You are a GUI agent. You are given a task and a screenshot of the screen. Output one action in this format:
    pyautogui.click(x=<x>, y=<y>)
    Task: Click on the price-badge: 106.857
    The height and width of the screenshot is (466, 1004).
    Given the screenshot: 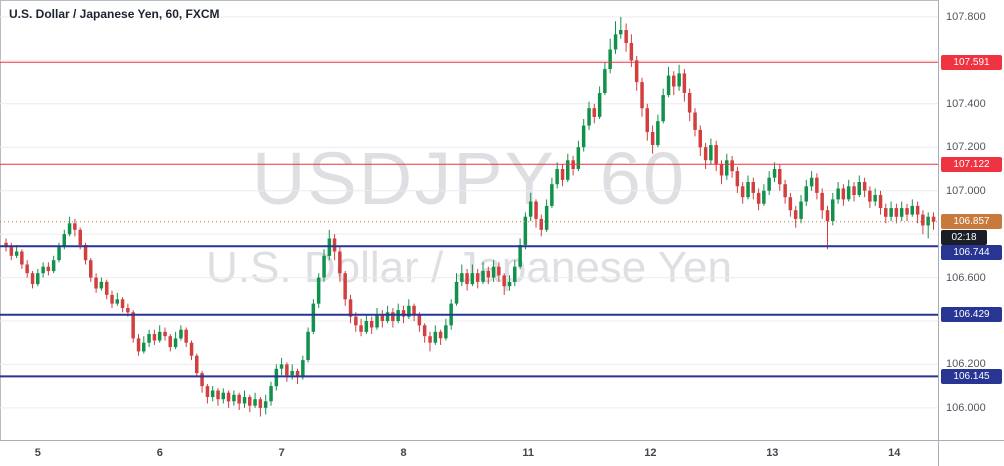 What is the action you would take?
    pyautogui.click(x=971, y=222)
    